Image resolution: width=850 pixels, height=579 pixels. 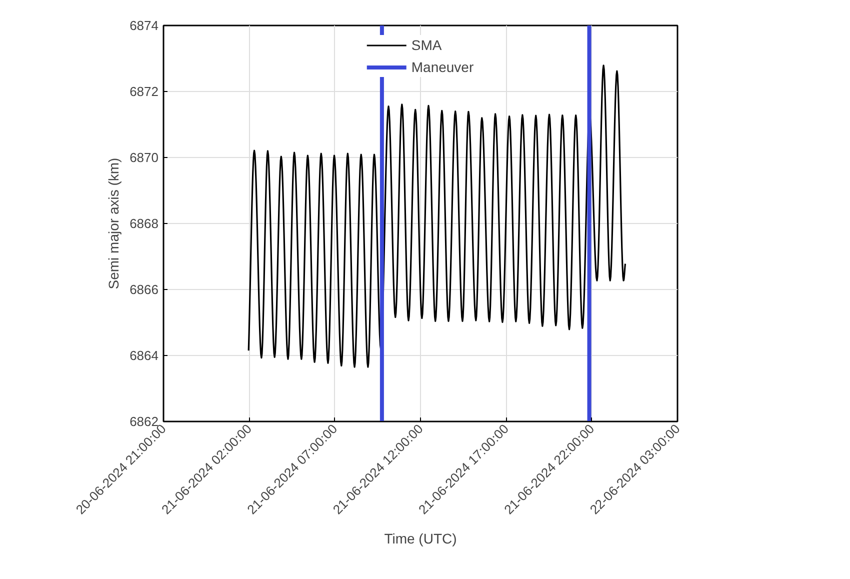 I want to click on y-axis-title: Semi major axis (km), so click(x=114, y=224).